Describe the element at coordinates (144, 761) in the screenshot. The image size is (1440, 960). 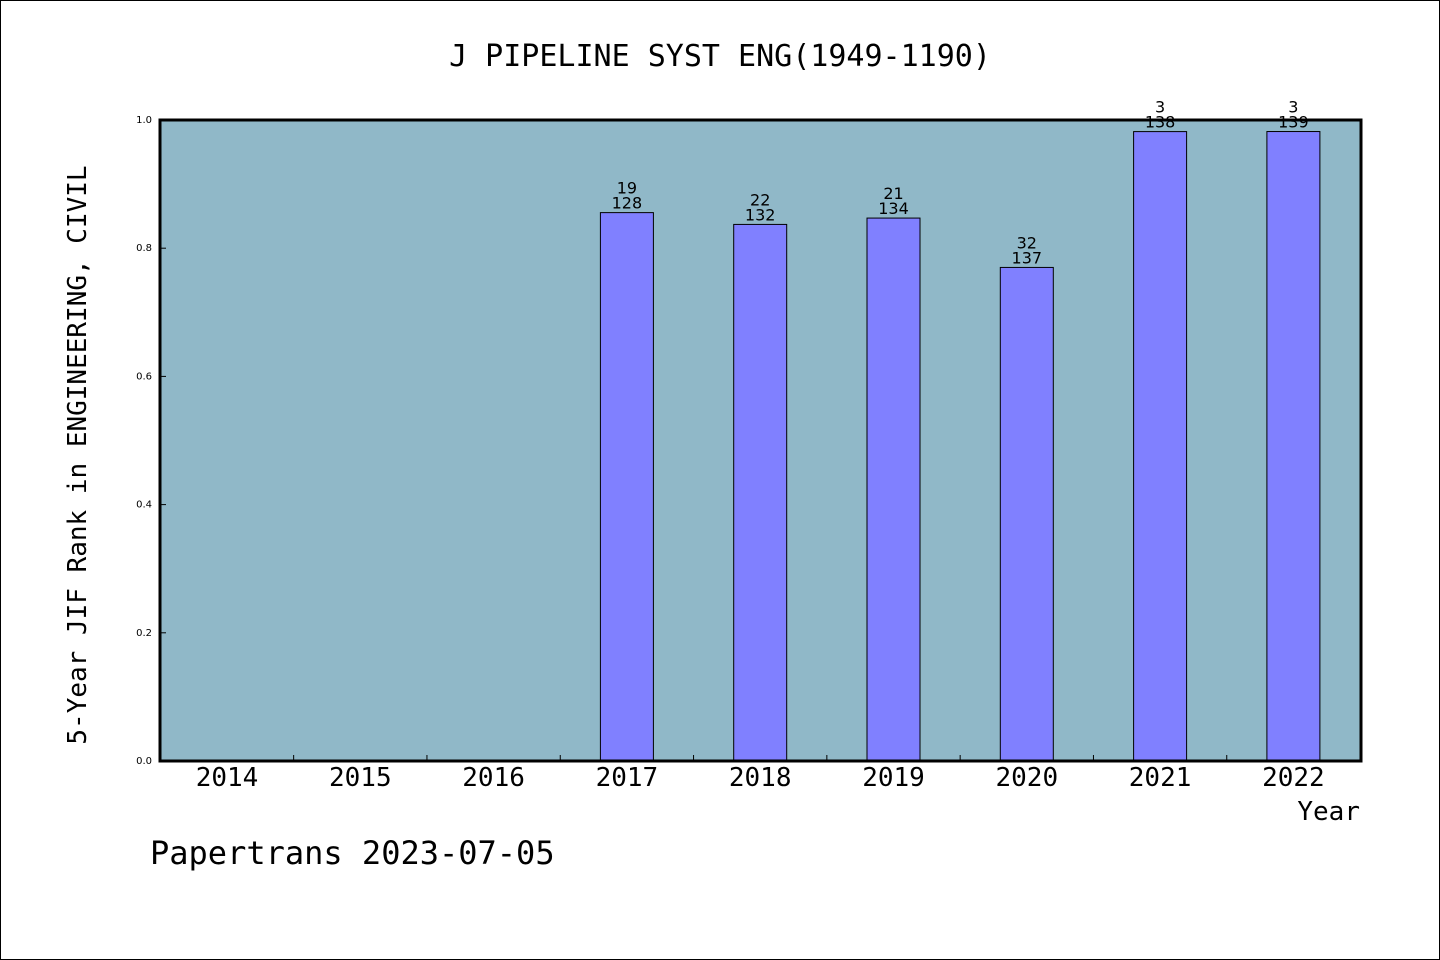
I see `y-tick-label: 0.0` at that location.